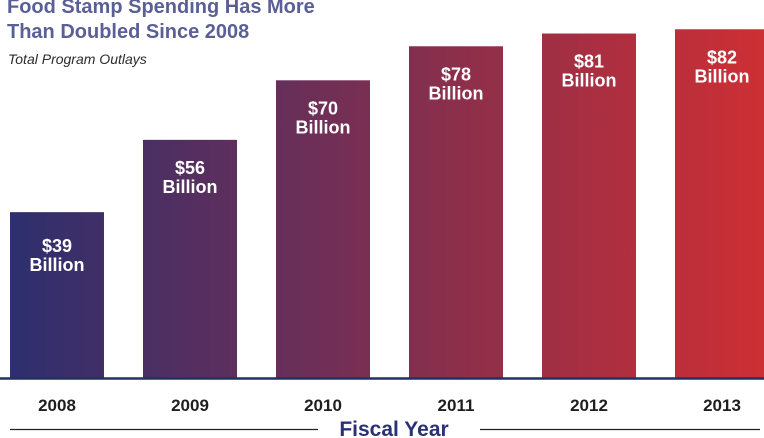 The width and height of the screenshot is (764, 438). I want to click on data-label-2012-line-2: Billion, so click(589, 81).